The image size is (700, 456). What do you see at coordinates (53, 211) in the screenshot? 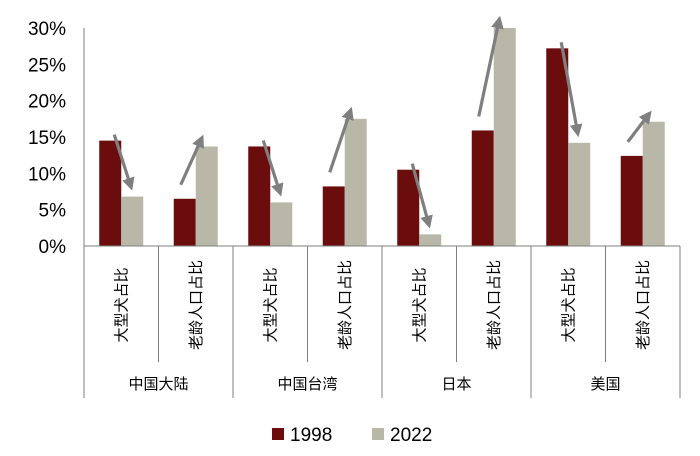
I see `y-tick-label: 5%` at bounding box center [53, 211].